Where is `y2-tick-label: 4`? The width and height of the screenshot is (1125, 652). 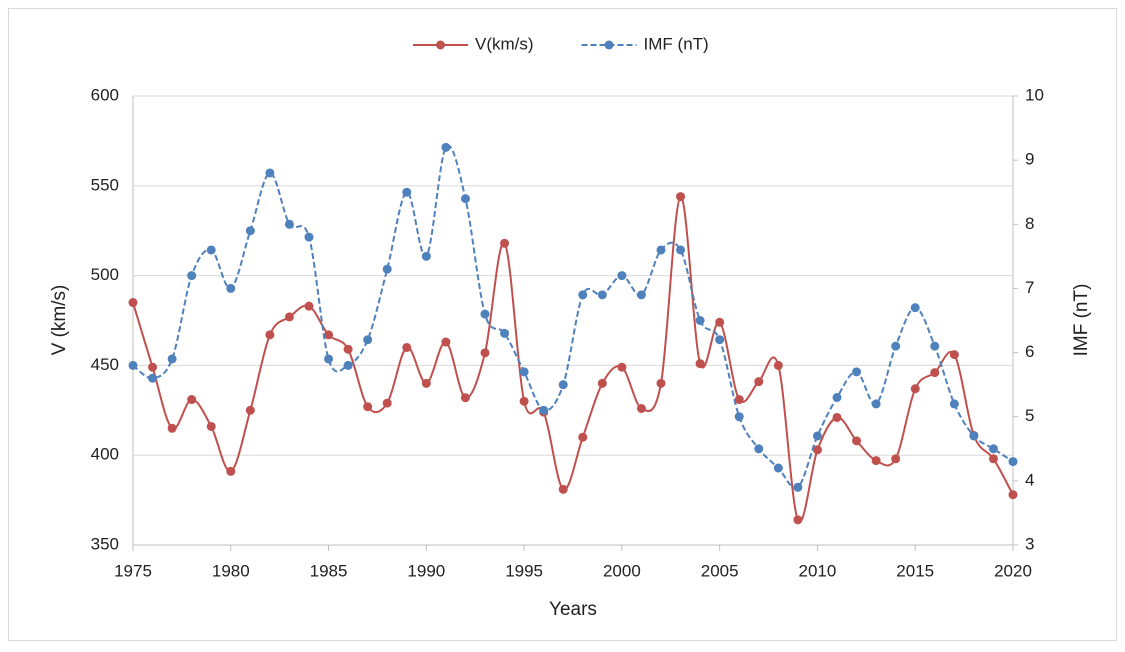
y2-tick-label: 4 is located at coordinates (1029, 479).